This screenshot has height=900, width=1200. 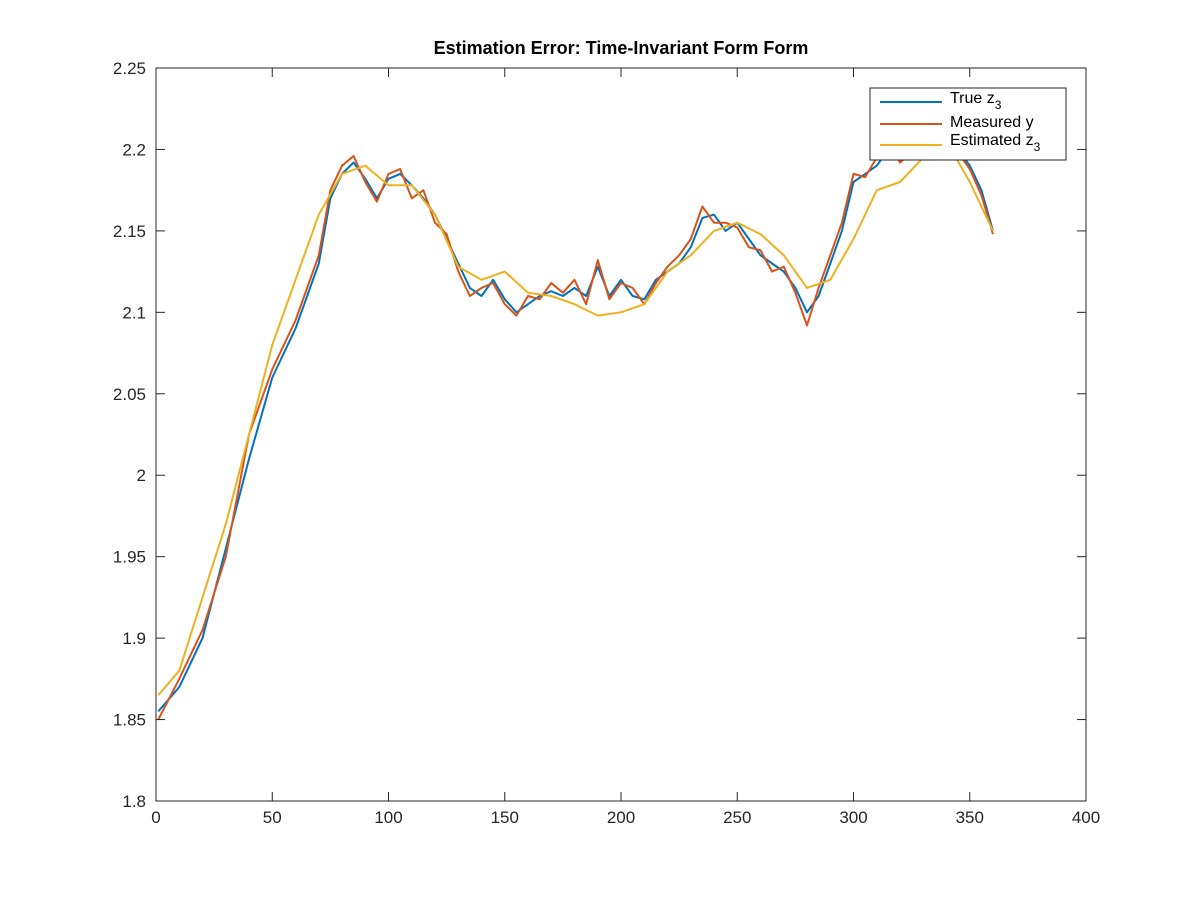 What do you see at coordinates (155, 817) in the screenshot?
I see `x-tick-label: 0` at bounding box center [155, 817].